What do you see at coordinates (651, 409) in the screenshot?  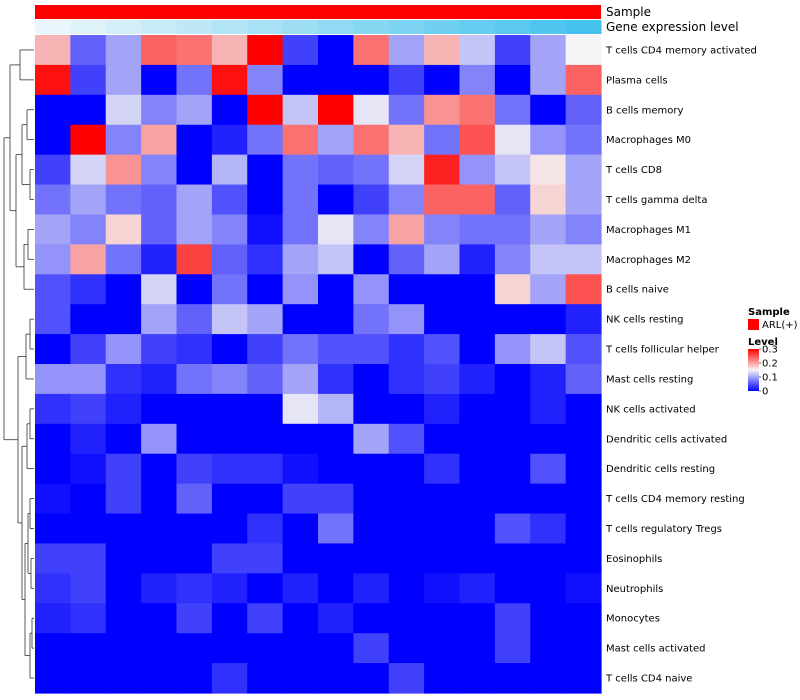 I see `row-label: NK cells activated` at bounding box center [651, 409].